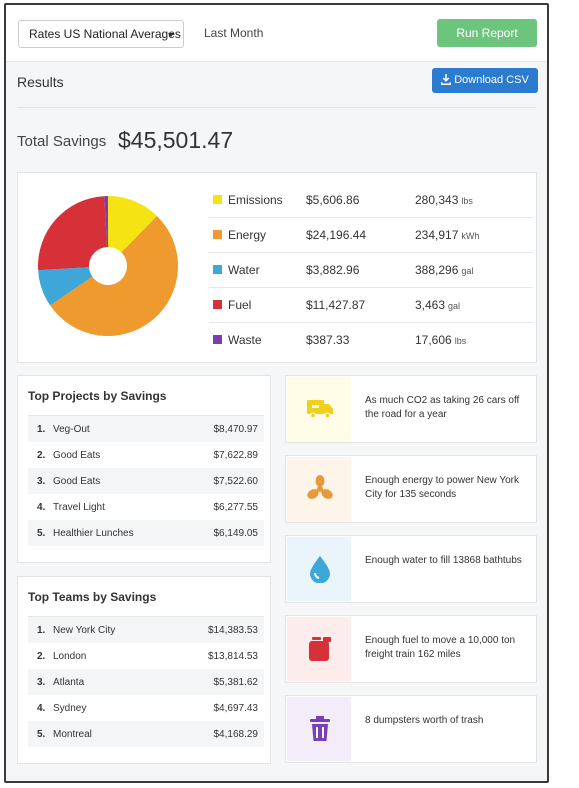 The image size is (579, 788). I want to click on breakdown-unit: lbs, so click(467, 201).